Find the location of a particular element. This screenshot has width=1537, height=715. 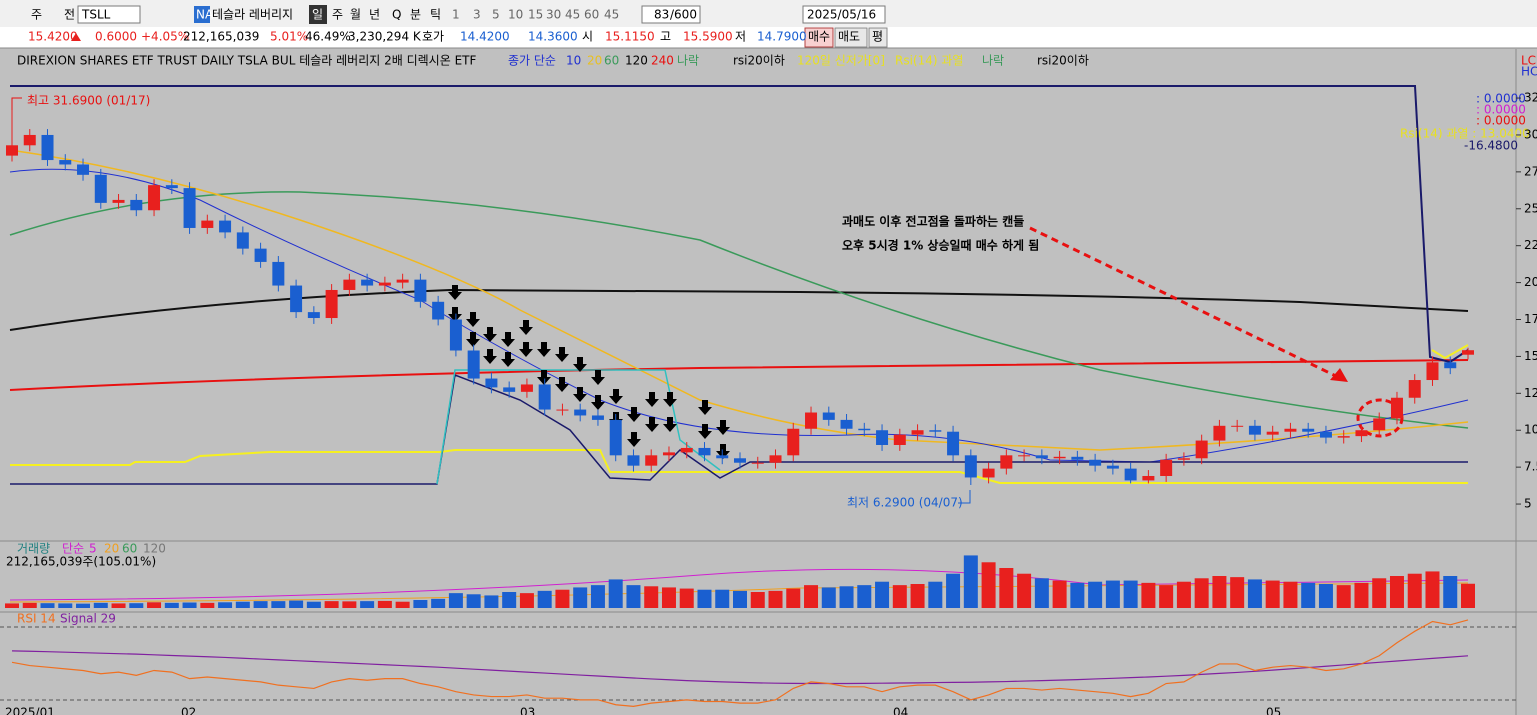

toolbar-bg is located at coordinates (768, 13).